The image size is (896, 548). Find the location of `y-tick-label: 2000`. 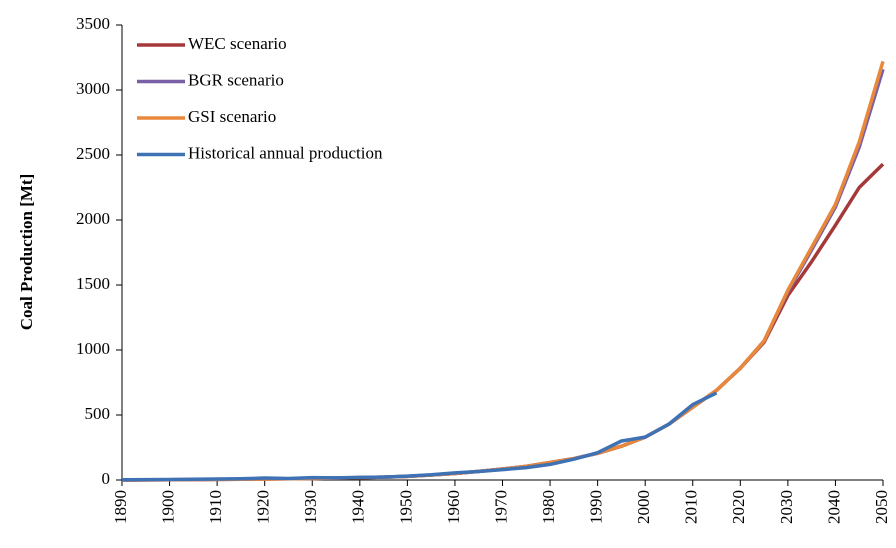

y-tick-label: 2000 is located at coordinates (93, 218).